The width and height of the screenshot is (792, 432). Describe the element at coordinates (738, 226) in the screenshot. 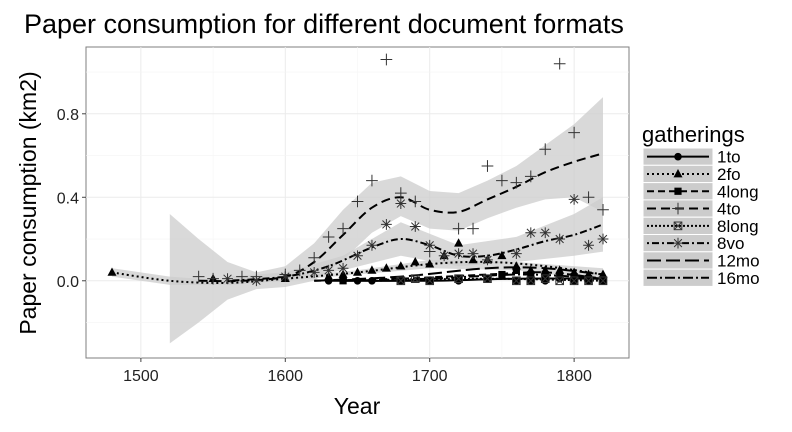

I see `legend-label-8long: 8long` at that location.